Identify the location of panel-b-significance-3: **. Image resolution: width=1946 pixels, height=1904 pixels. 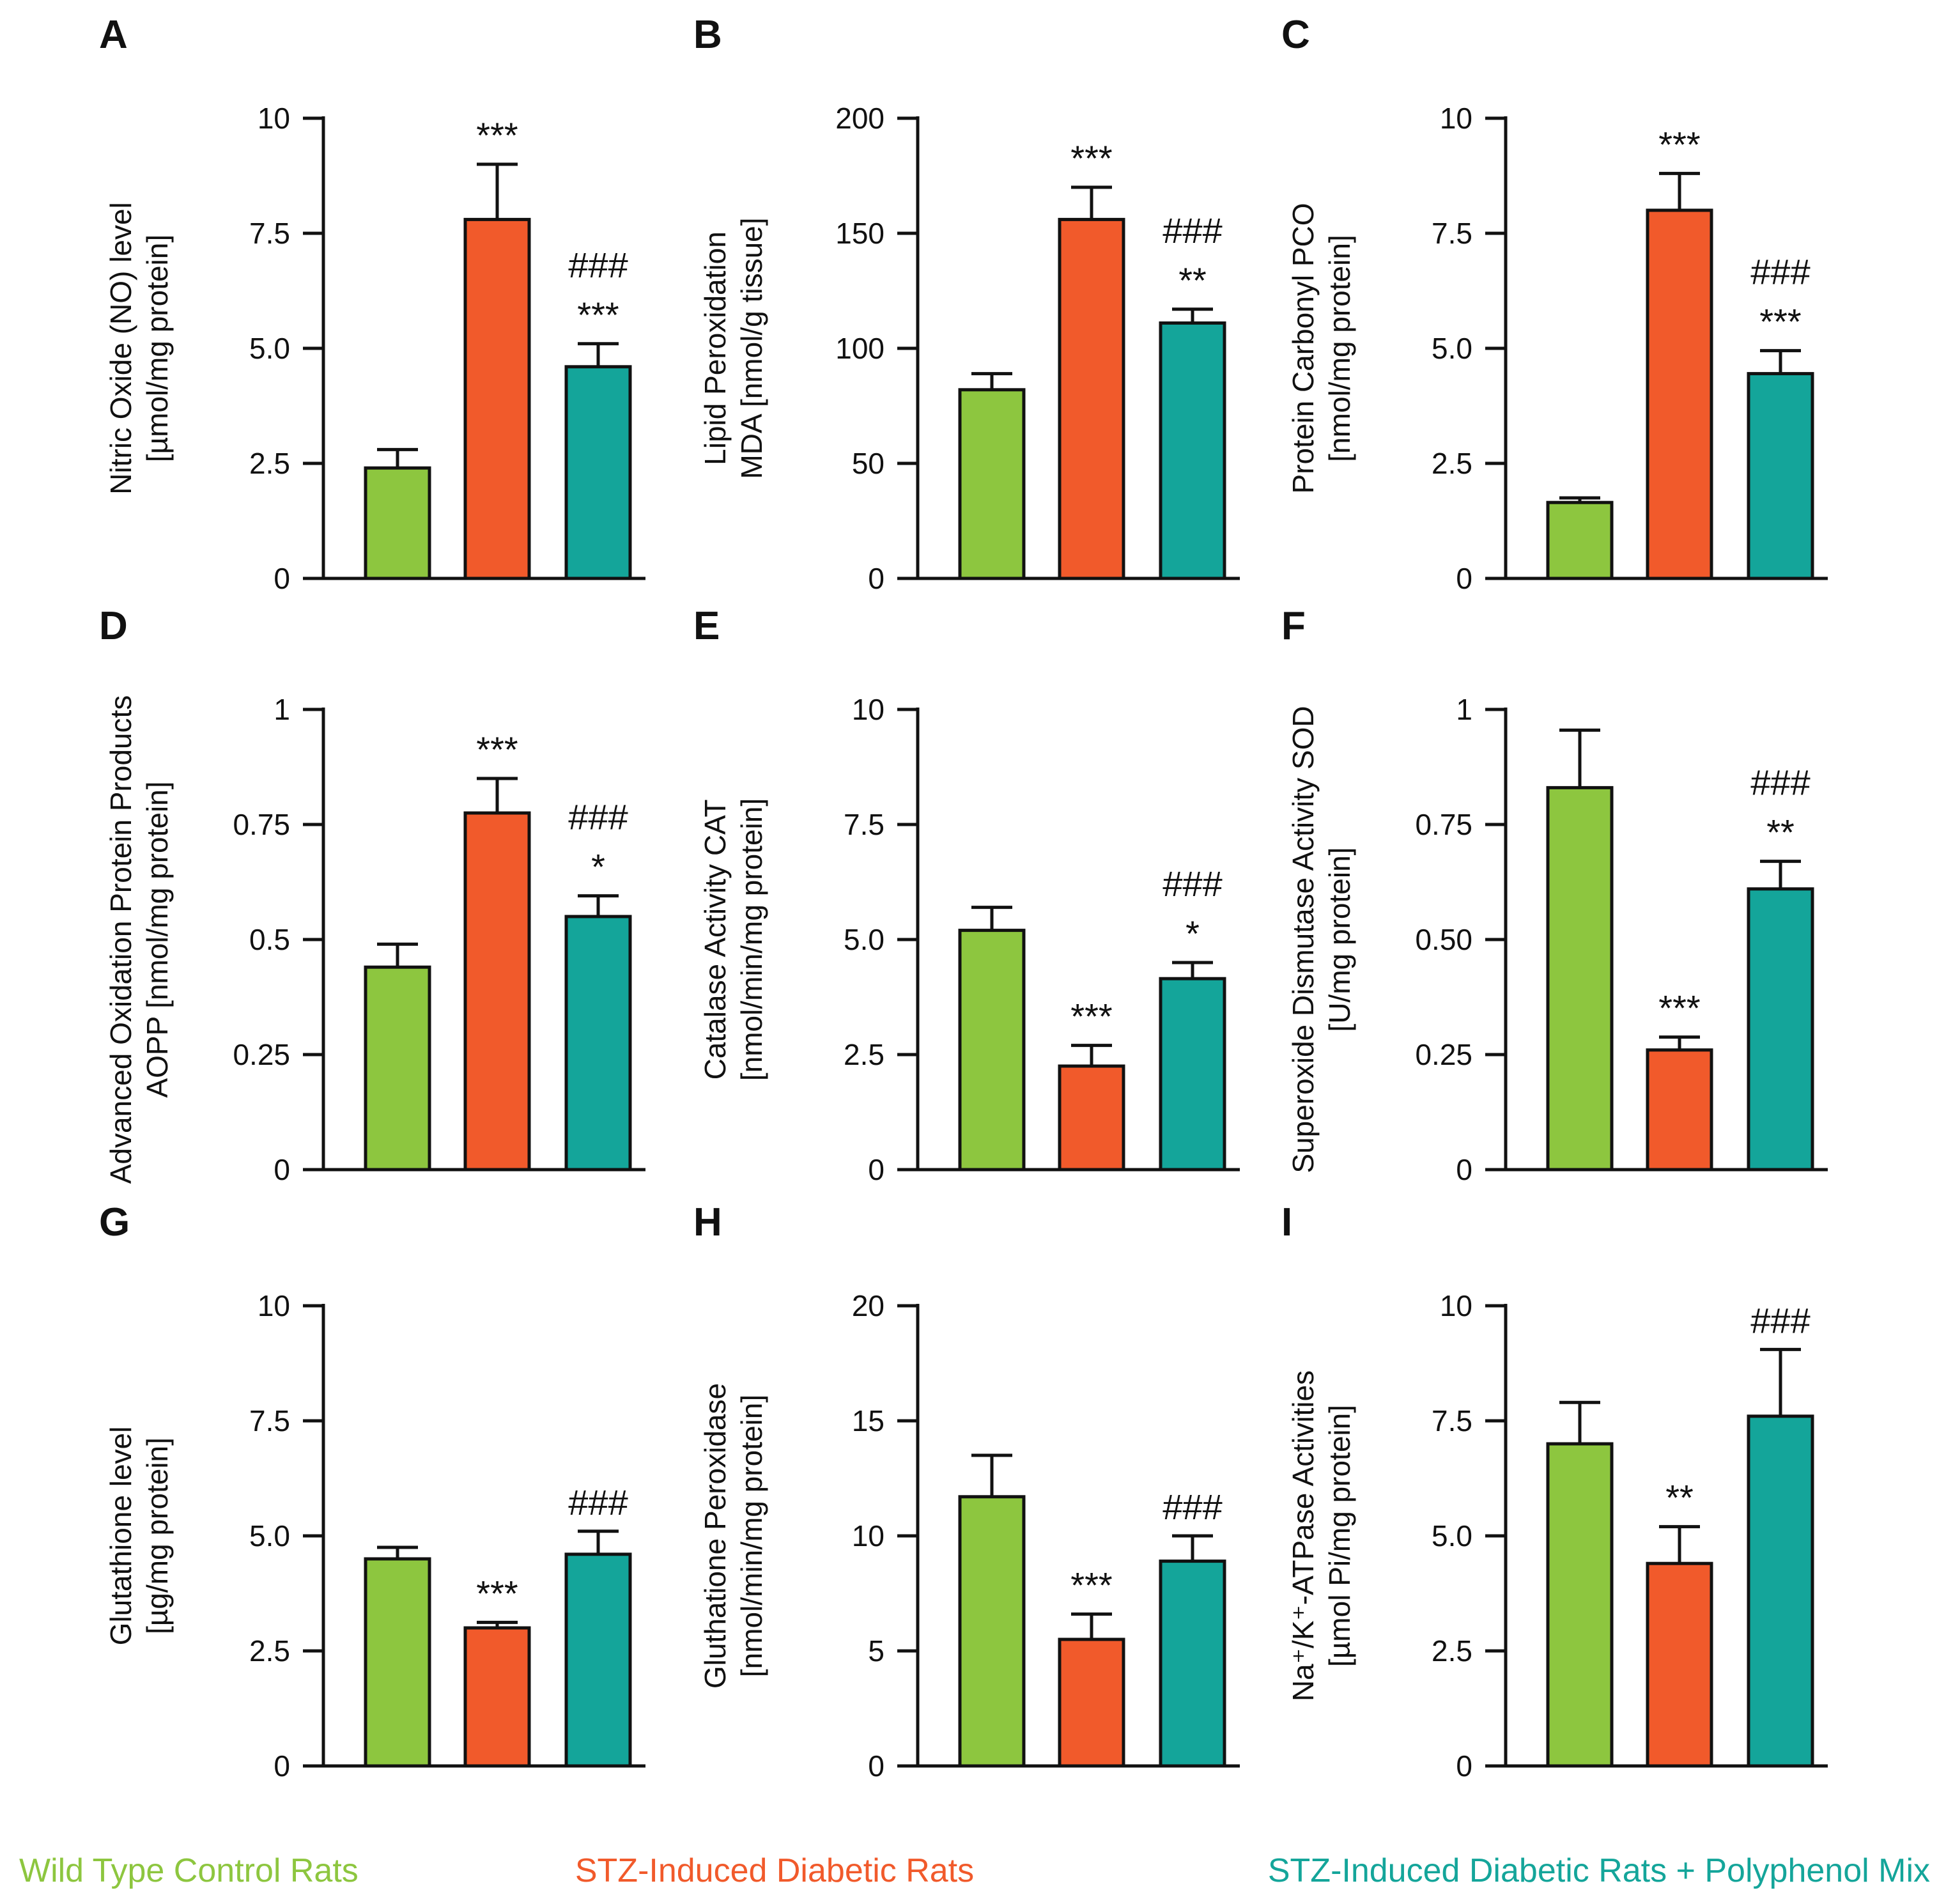
(1192, 280).